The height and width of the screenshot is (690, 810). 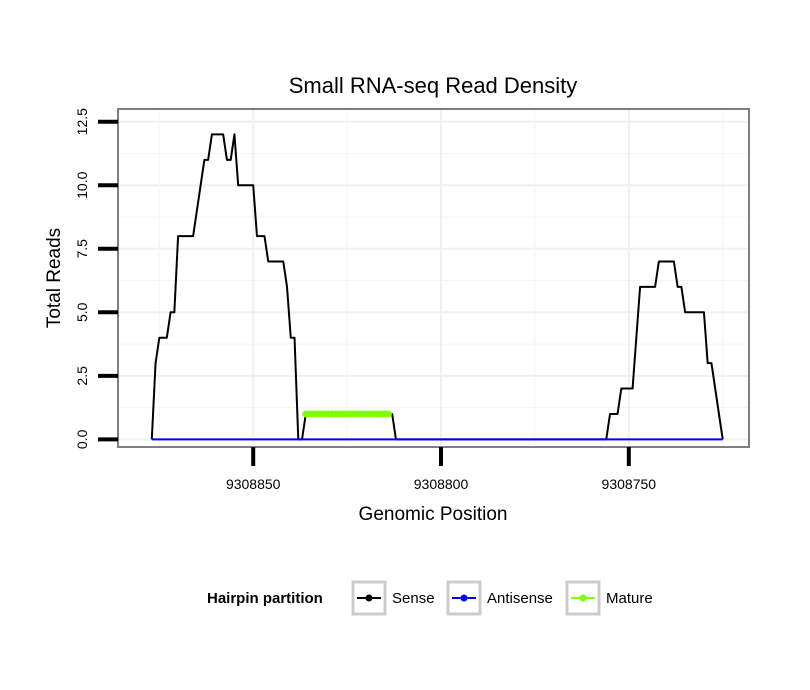 What do you see at coordinates (82, 312) in the screenshot?
I see `y-tick-label-2: 5.0` at bounding box center [82, 312].